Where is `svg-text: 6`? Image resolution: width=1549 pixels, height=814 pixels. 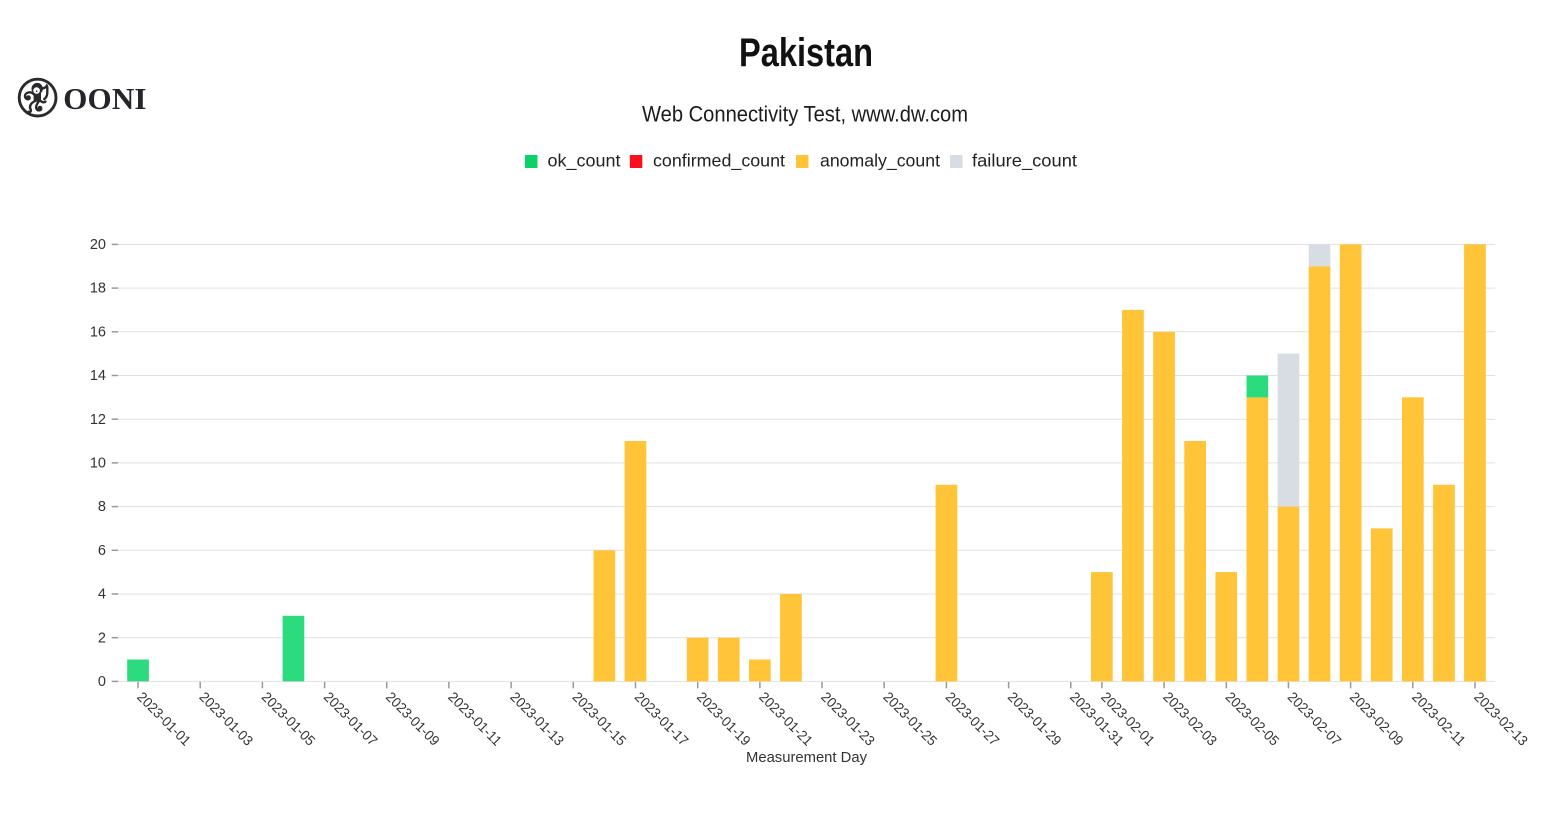
svg-text: 6 is located at coordinates (102, 551).